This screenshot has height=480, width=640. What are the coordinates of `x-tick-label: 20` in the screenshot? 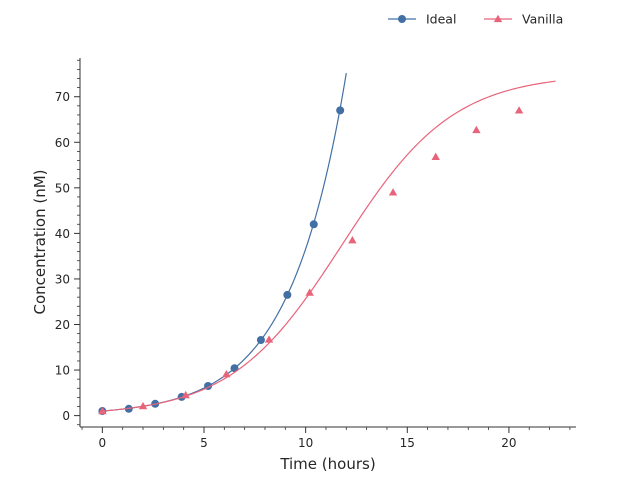 It's located at (508, 443).